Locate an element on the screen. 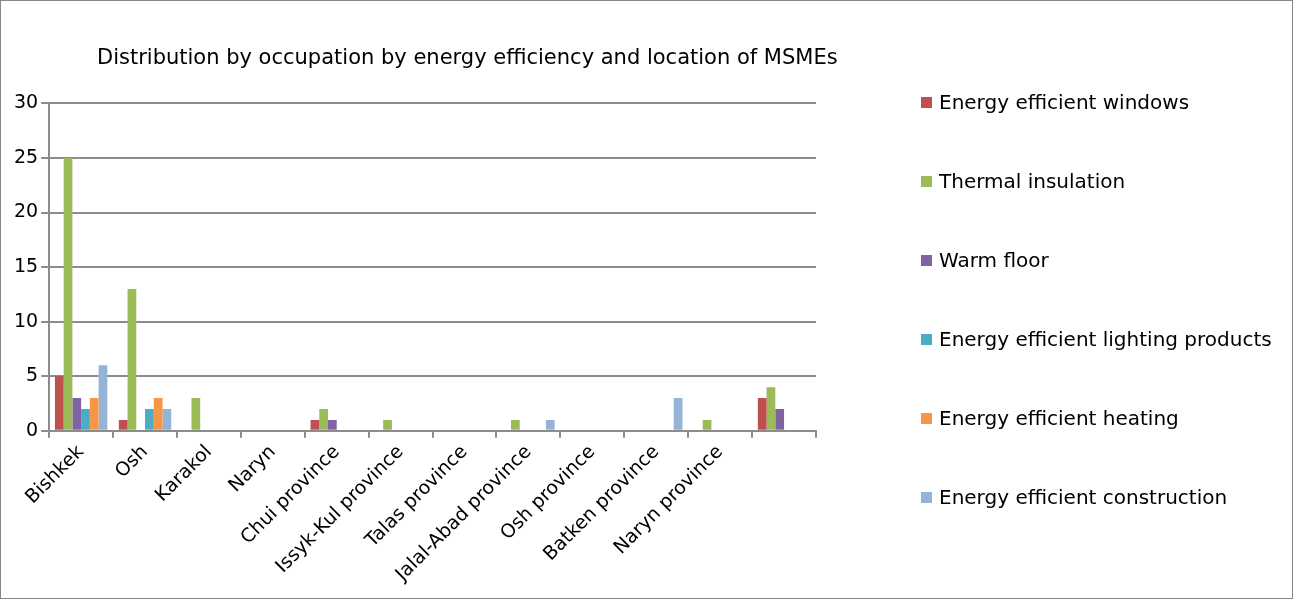  legend-label: Energy efficient heating is located at coordinates (1059, 418).